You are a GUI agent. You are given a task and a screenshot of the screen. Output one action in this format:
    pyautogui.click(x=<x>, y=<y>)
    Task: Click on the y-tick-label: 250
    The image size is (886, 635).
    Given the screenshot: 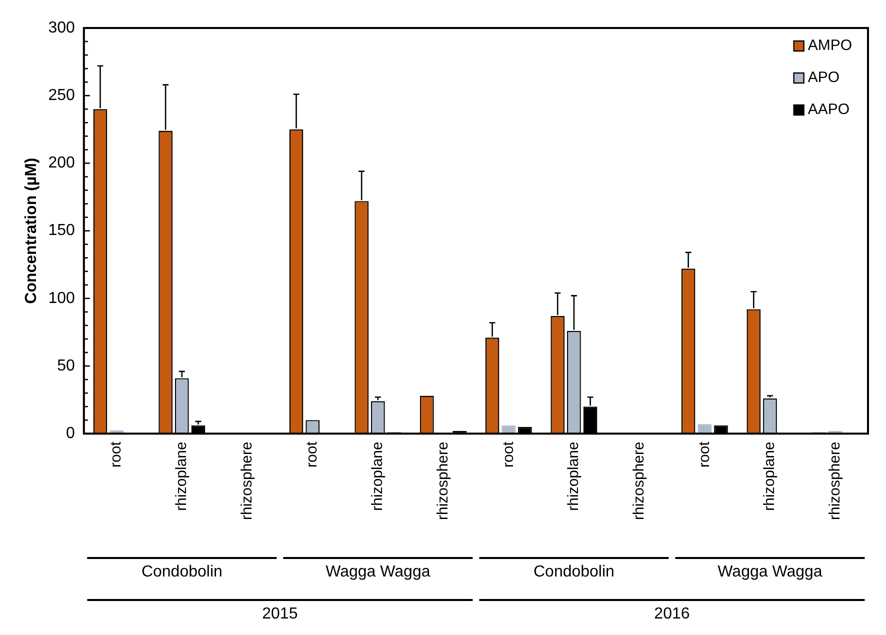 What is the action you would take?
    pyautogui.click(x=61, y=95)
    